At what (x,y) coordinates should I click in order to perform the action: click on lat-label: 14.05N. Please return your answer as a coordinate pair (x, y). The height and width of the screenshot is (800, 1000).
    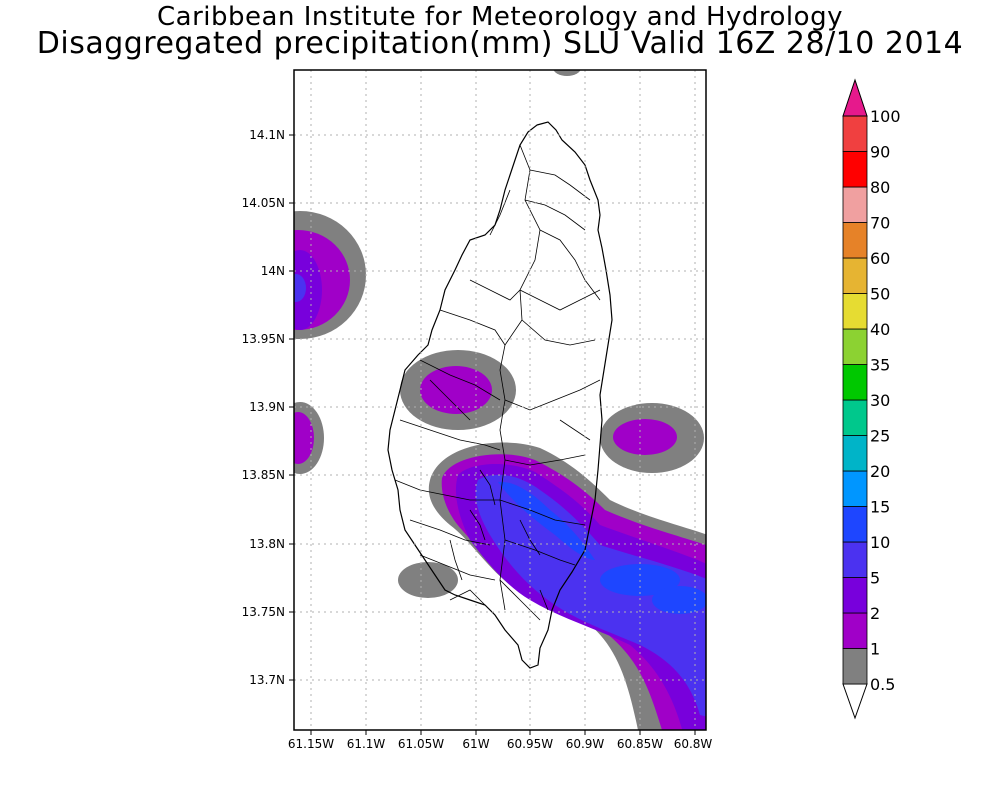
    Looking at the image, I should click on (263, 203).